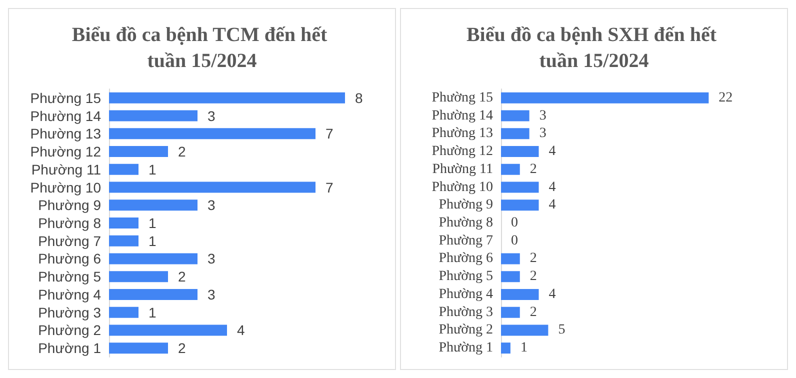 The image size is (796, 378). Describe the element at coordinates (562, 330) in the screenshot. I see `data-label: 5` at that location.